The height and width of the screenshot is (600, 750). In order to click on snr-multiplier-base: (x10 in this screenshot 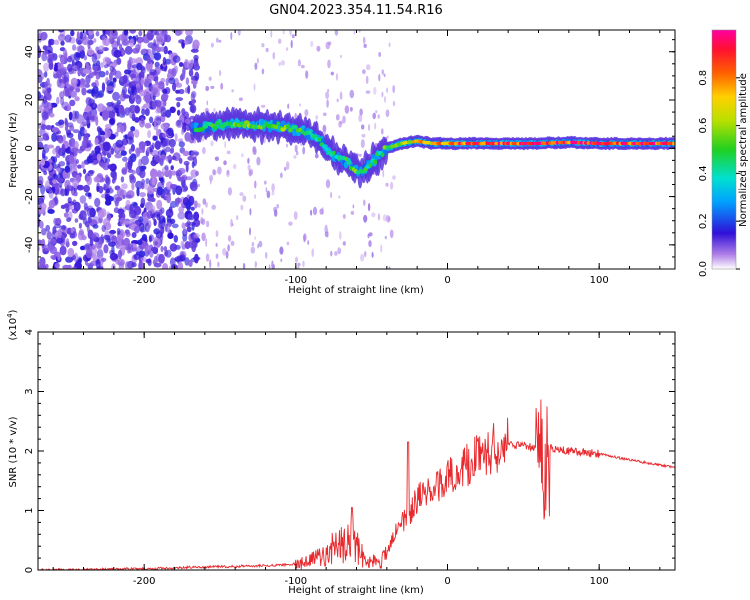, I will do `click(13, 329)`.